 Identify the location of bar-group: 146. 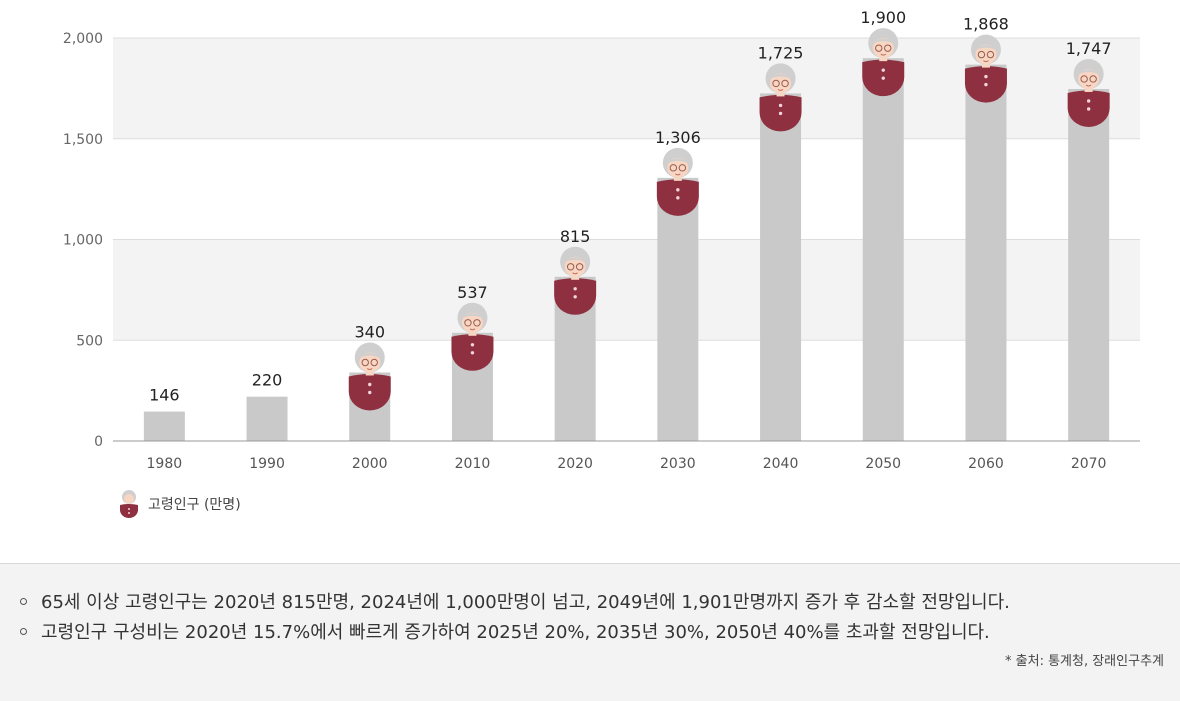
(164, 413).